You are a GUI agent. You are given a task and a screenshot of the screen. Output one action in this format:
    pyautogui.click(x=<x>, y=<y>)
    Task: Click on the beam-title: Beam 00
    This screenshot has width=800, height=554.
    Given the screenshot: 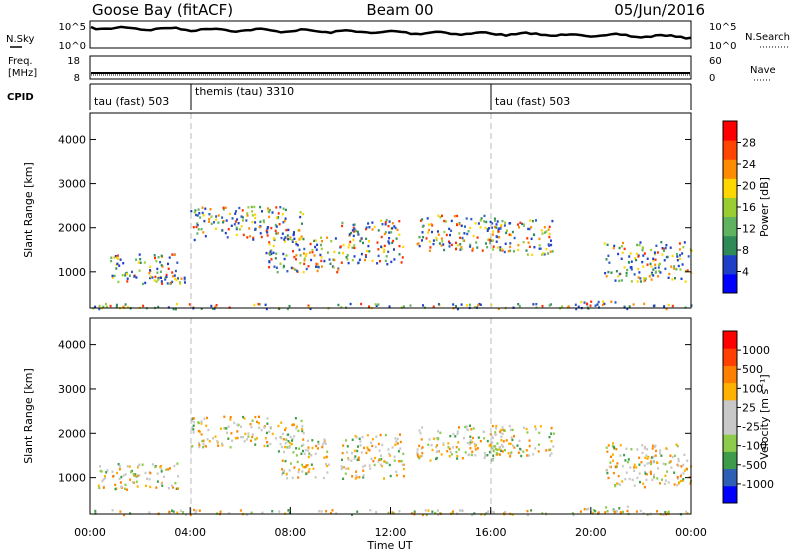 What is the action you would take?
    pyautogui.click(x=399, y=10)
    